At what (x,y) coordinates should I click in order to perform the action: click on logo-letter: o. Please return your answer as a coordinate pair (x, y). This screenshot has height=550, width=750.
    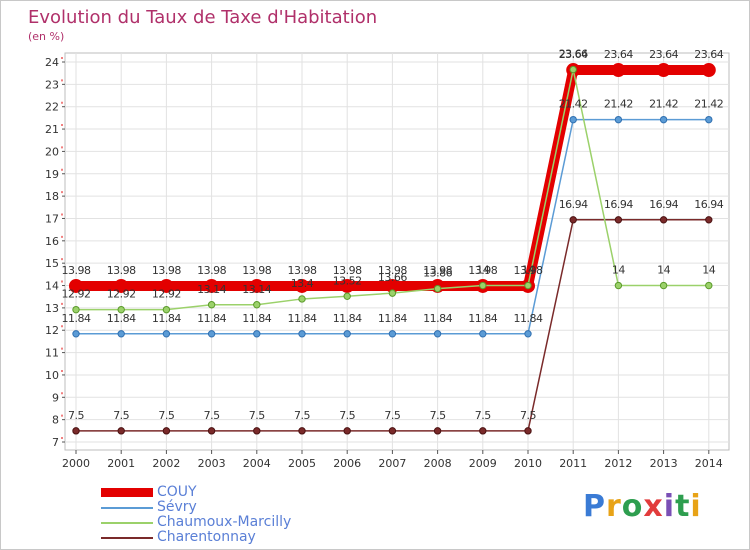
    Looking at the image, I should click on (632, 506).